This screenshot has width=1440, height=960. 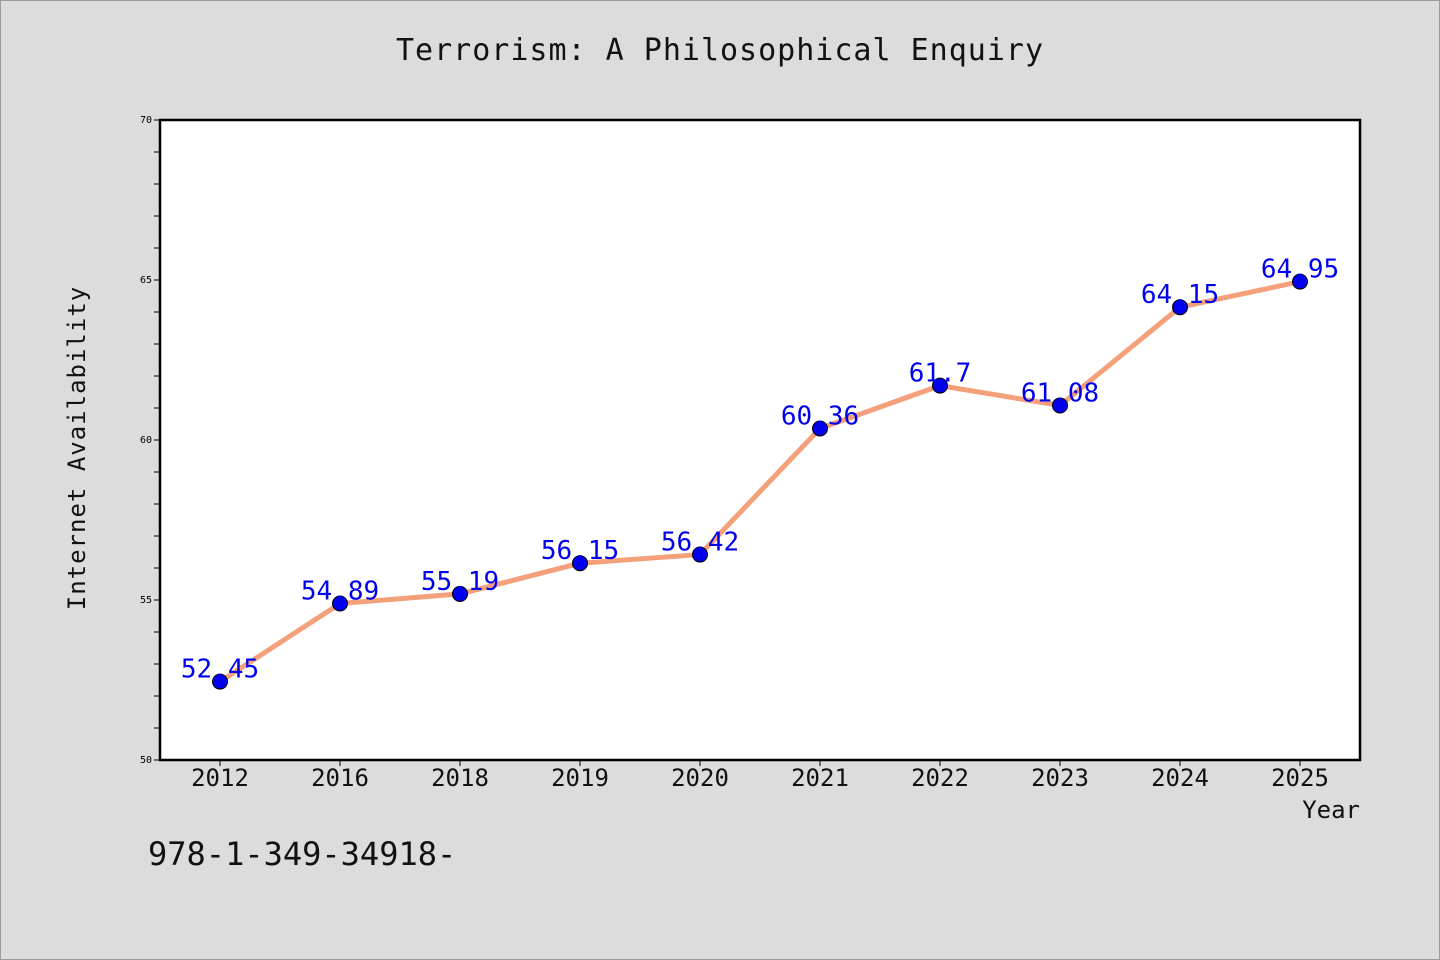 What do you see at coordinates (340, 592) in the screenshot?
I see `data-label: 54.89` at bounding box center [340, 592].